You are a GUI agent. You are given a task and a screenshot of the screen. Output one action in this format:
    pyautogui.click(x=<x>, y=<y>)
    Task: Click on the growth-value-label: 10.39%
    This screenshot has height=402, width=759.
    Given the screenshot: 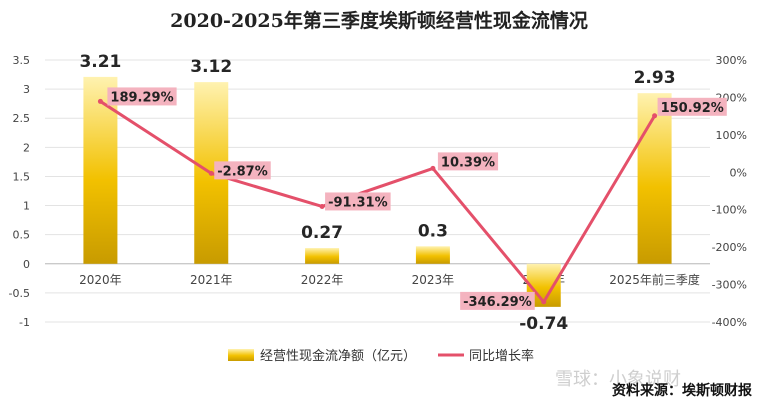 What is the action you would take?
    pyautogui.click(x=468, y=162)
    